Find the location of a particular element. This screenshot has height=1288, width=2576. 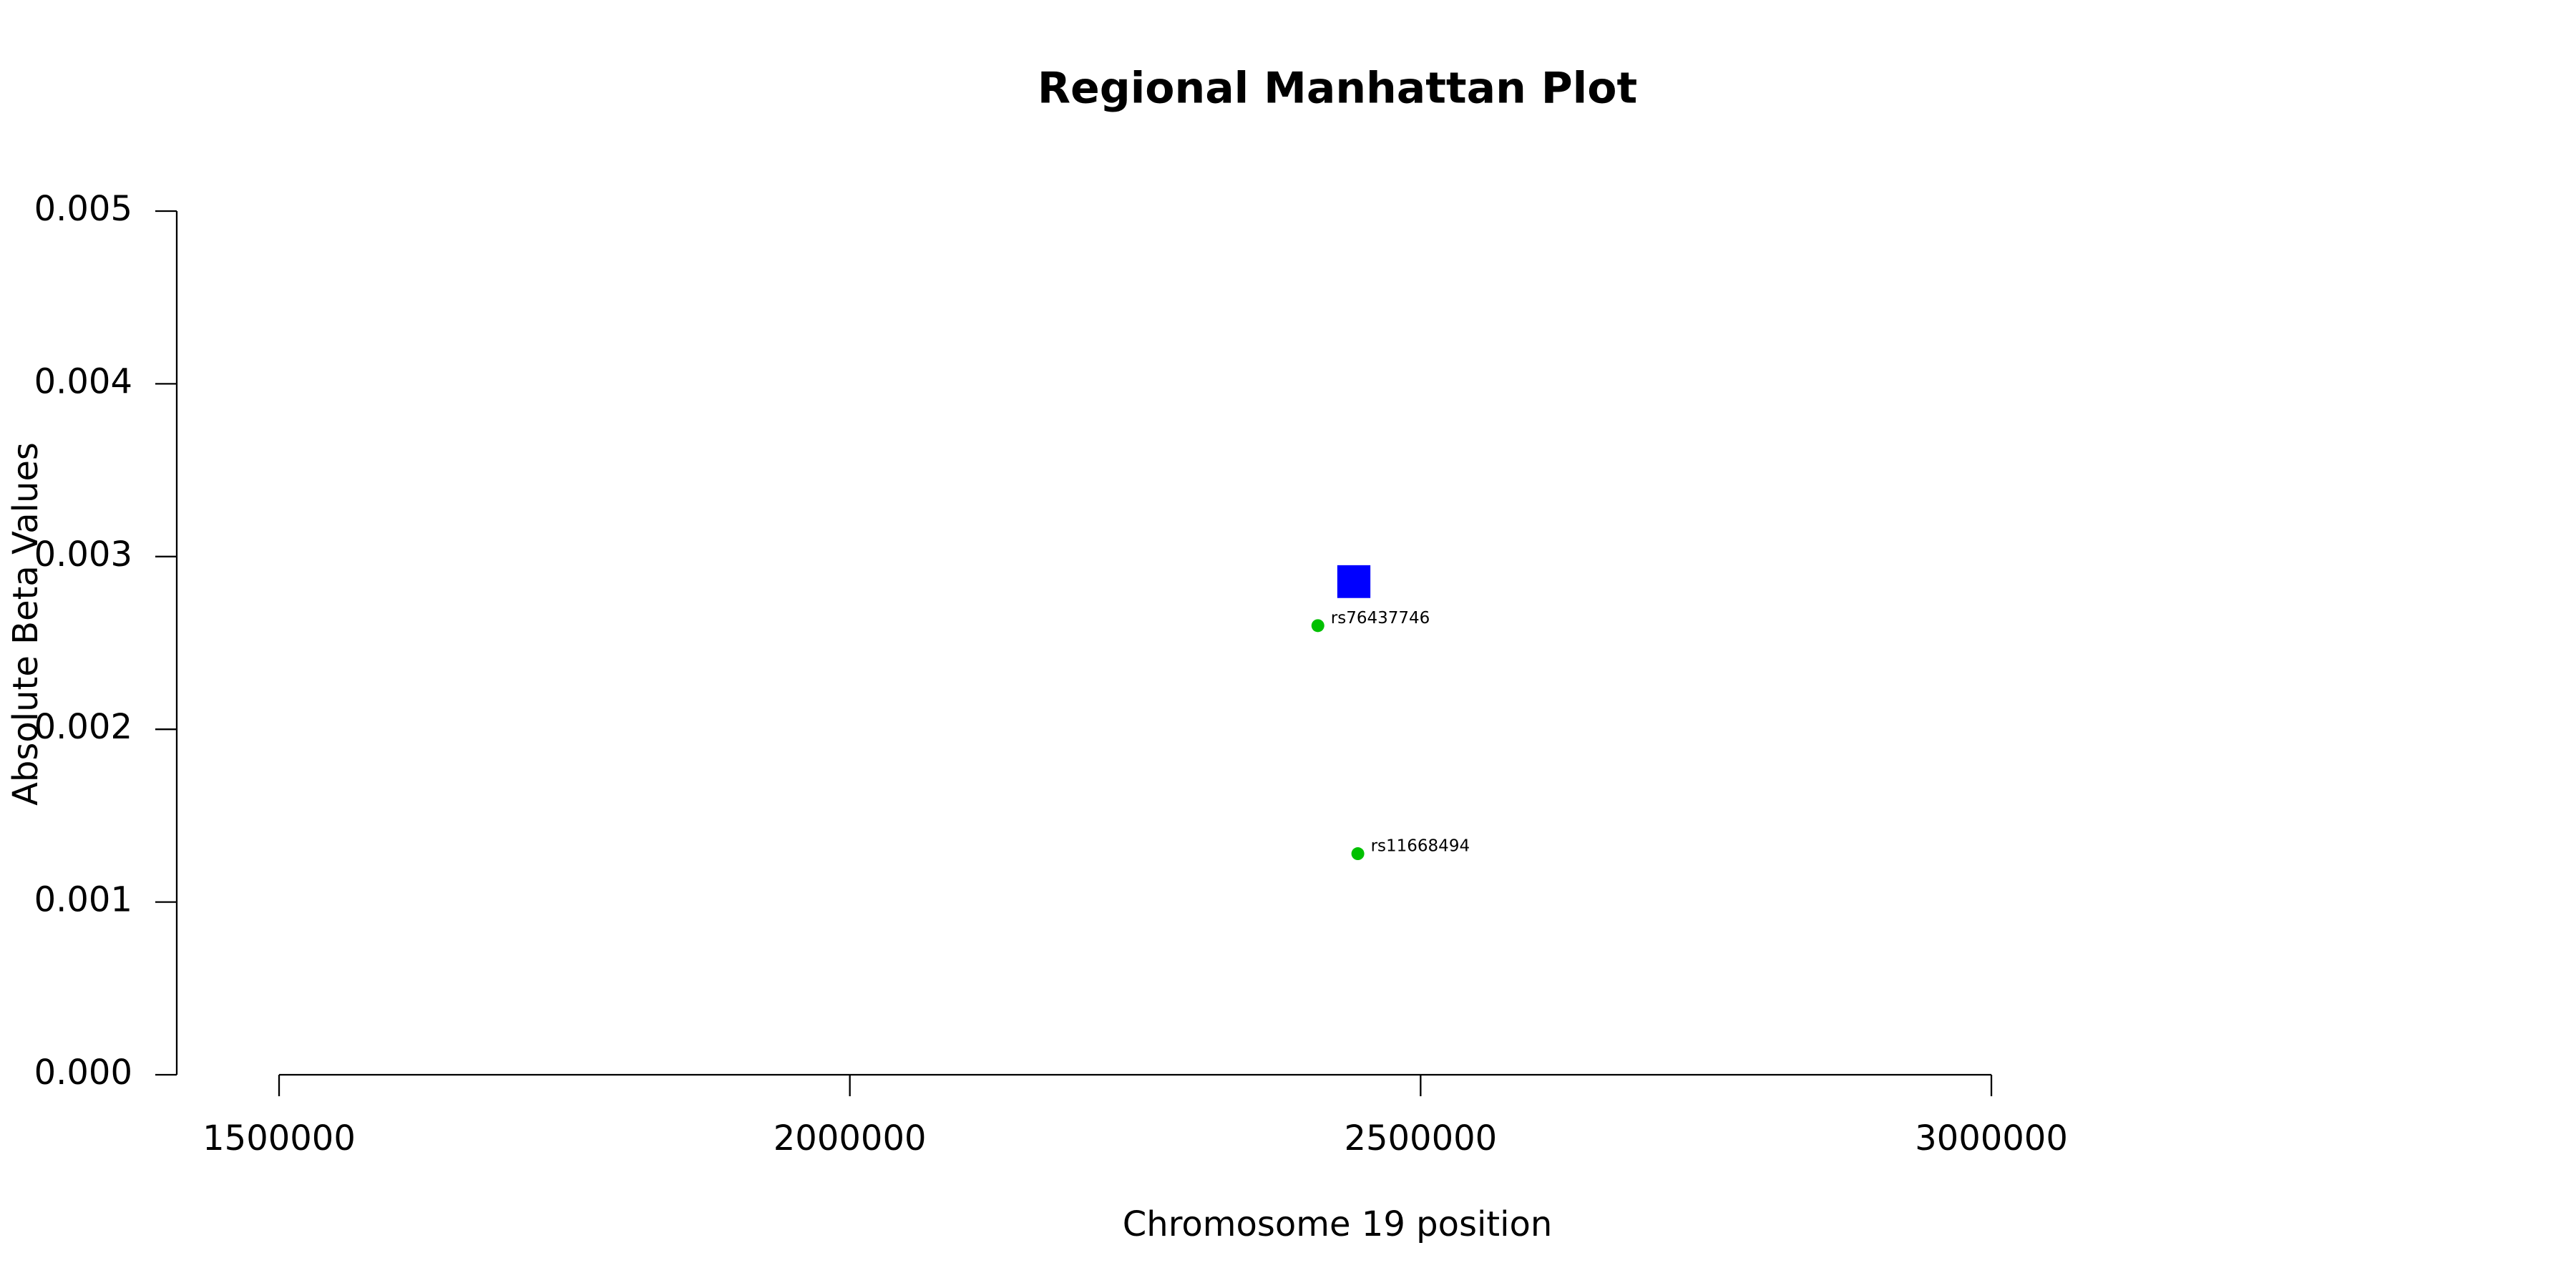

y-tick-label: 0.000 is located at coordinates (83, 1073).